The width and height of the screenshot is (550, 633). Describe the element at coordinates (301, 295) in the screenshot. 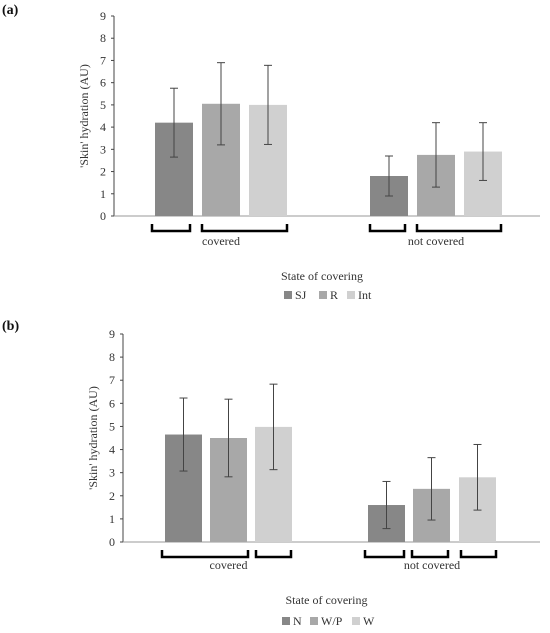

I see `legend-label: SJ` at that location.